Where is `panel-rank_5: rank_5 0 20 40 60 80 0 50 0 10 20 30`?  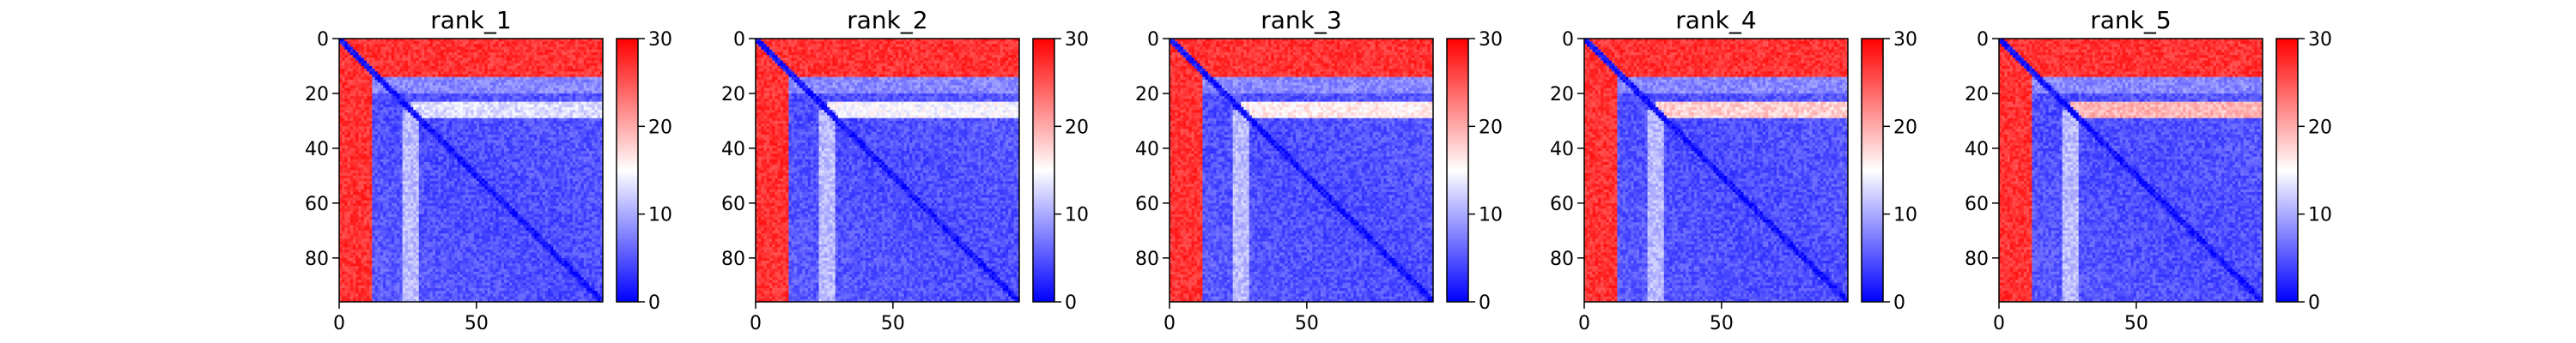 panel-rank_5: rank_5 0 20 40 60 80 0 50 0 10 20 30 is located at coordinates (2148, 170).